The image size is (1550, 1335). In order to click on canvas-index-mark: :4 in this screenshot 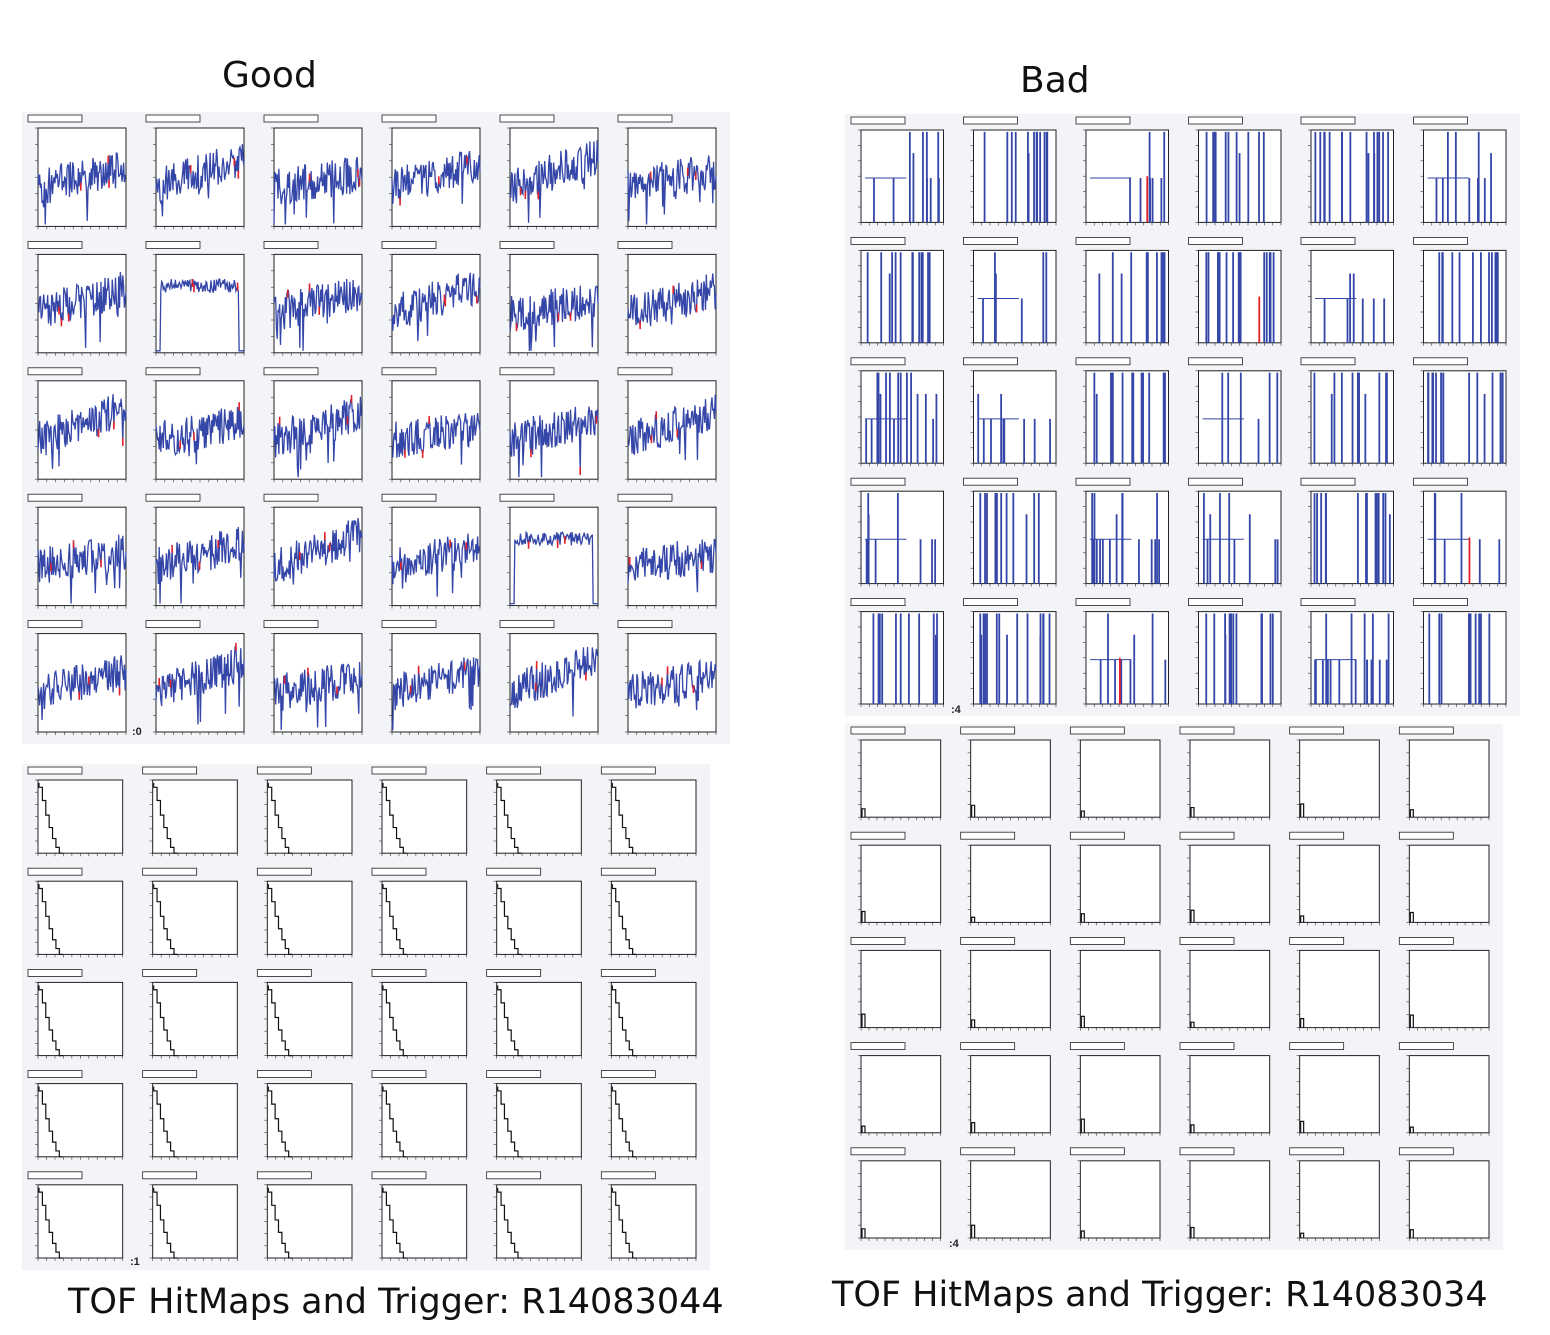, I will do `click(954, 1244)`.